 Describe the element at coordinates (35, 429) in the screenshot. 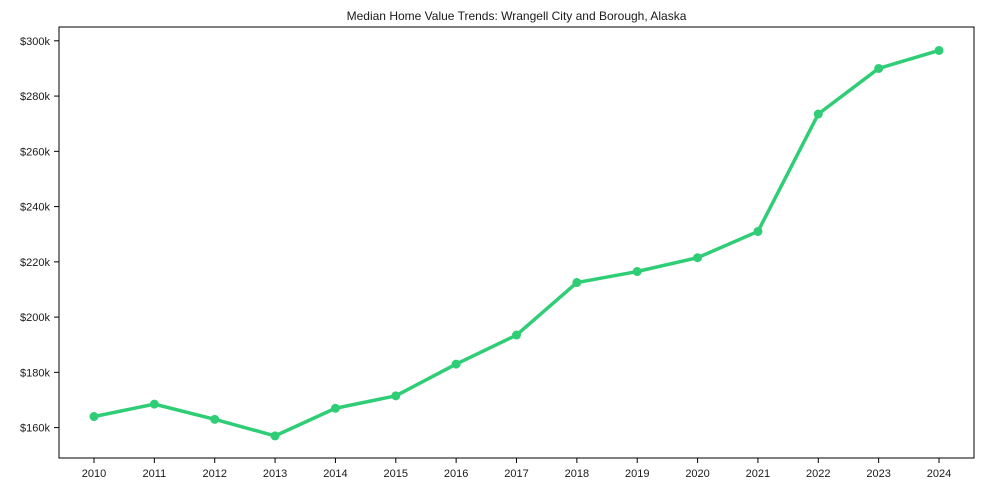

I see `y-axis-tick-label: $160k` at that location.